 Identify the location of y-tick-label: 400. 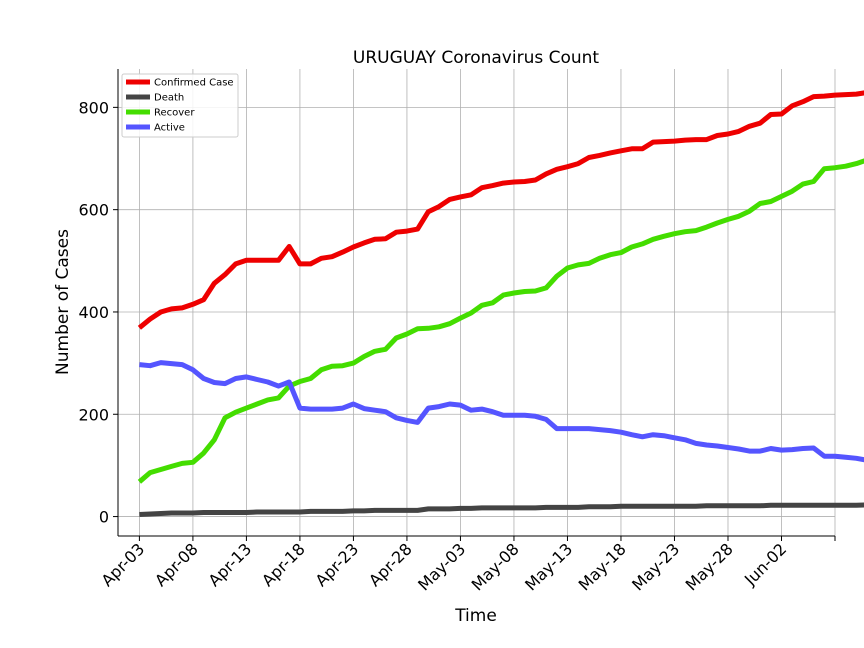
(93, 312).